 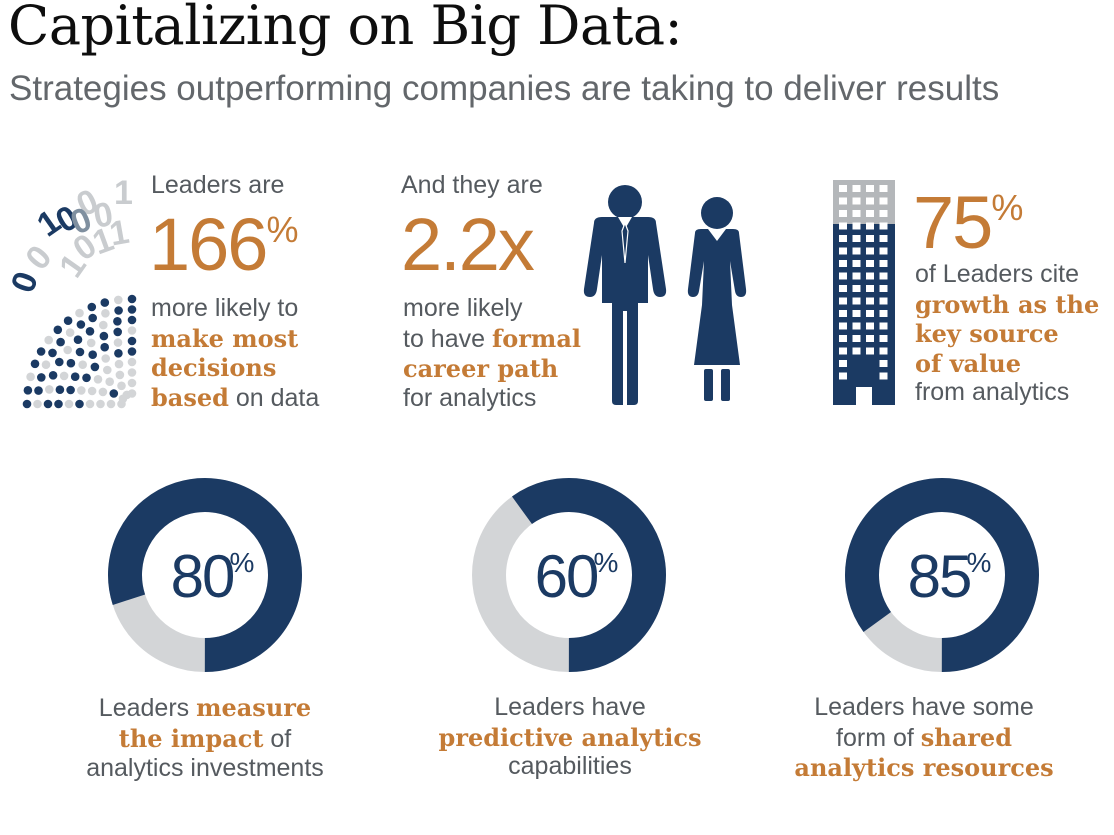 I want to click on binary-digit: 0, so click(x=38, y=257).